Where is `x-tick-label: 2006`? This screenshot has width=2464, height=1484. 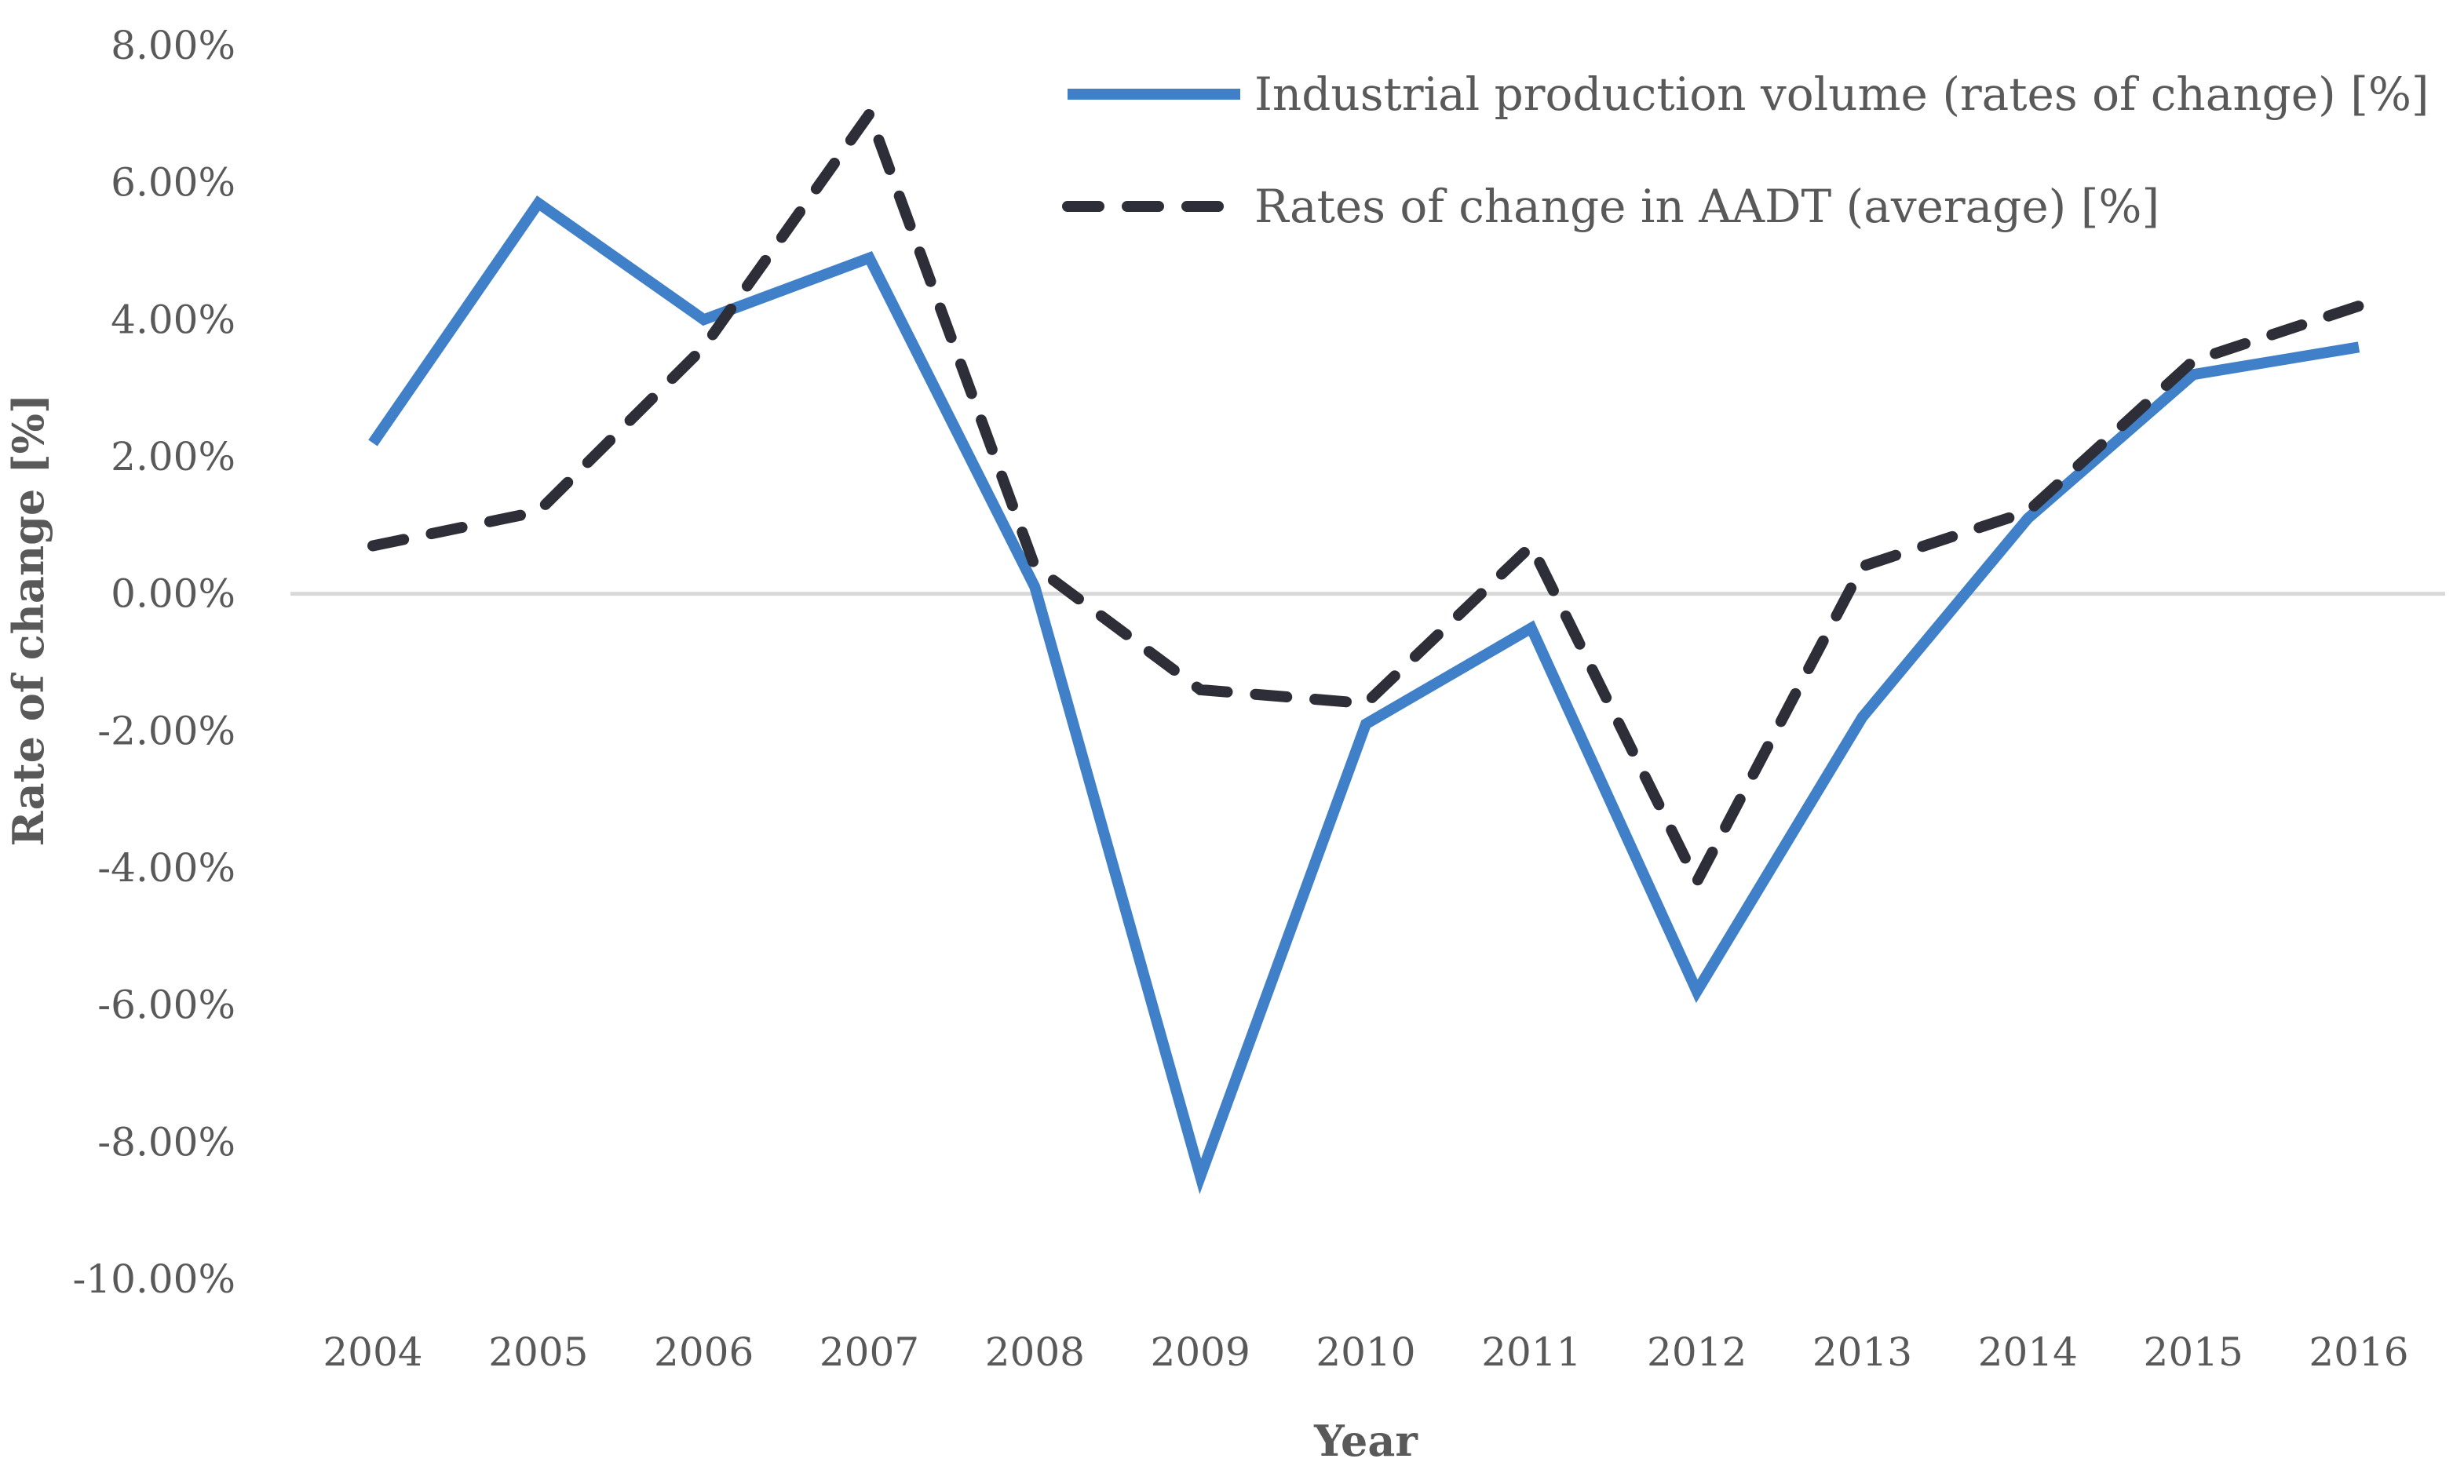 x-tick-label: 2006 is located at coordinates (704, 1352).